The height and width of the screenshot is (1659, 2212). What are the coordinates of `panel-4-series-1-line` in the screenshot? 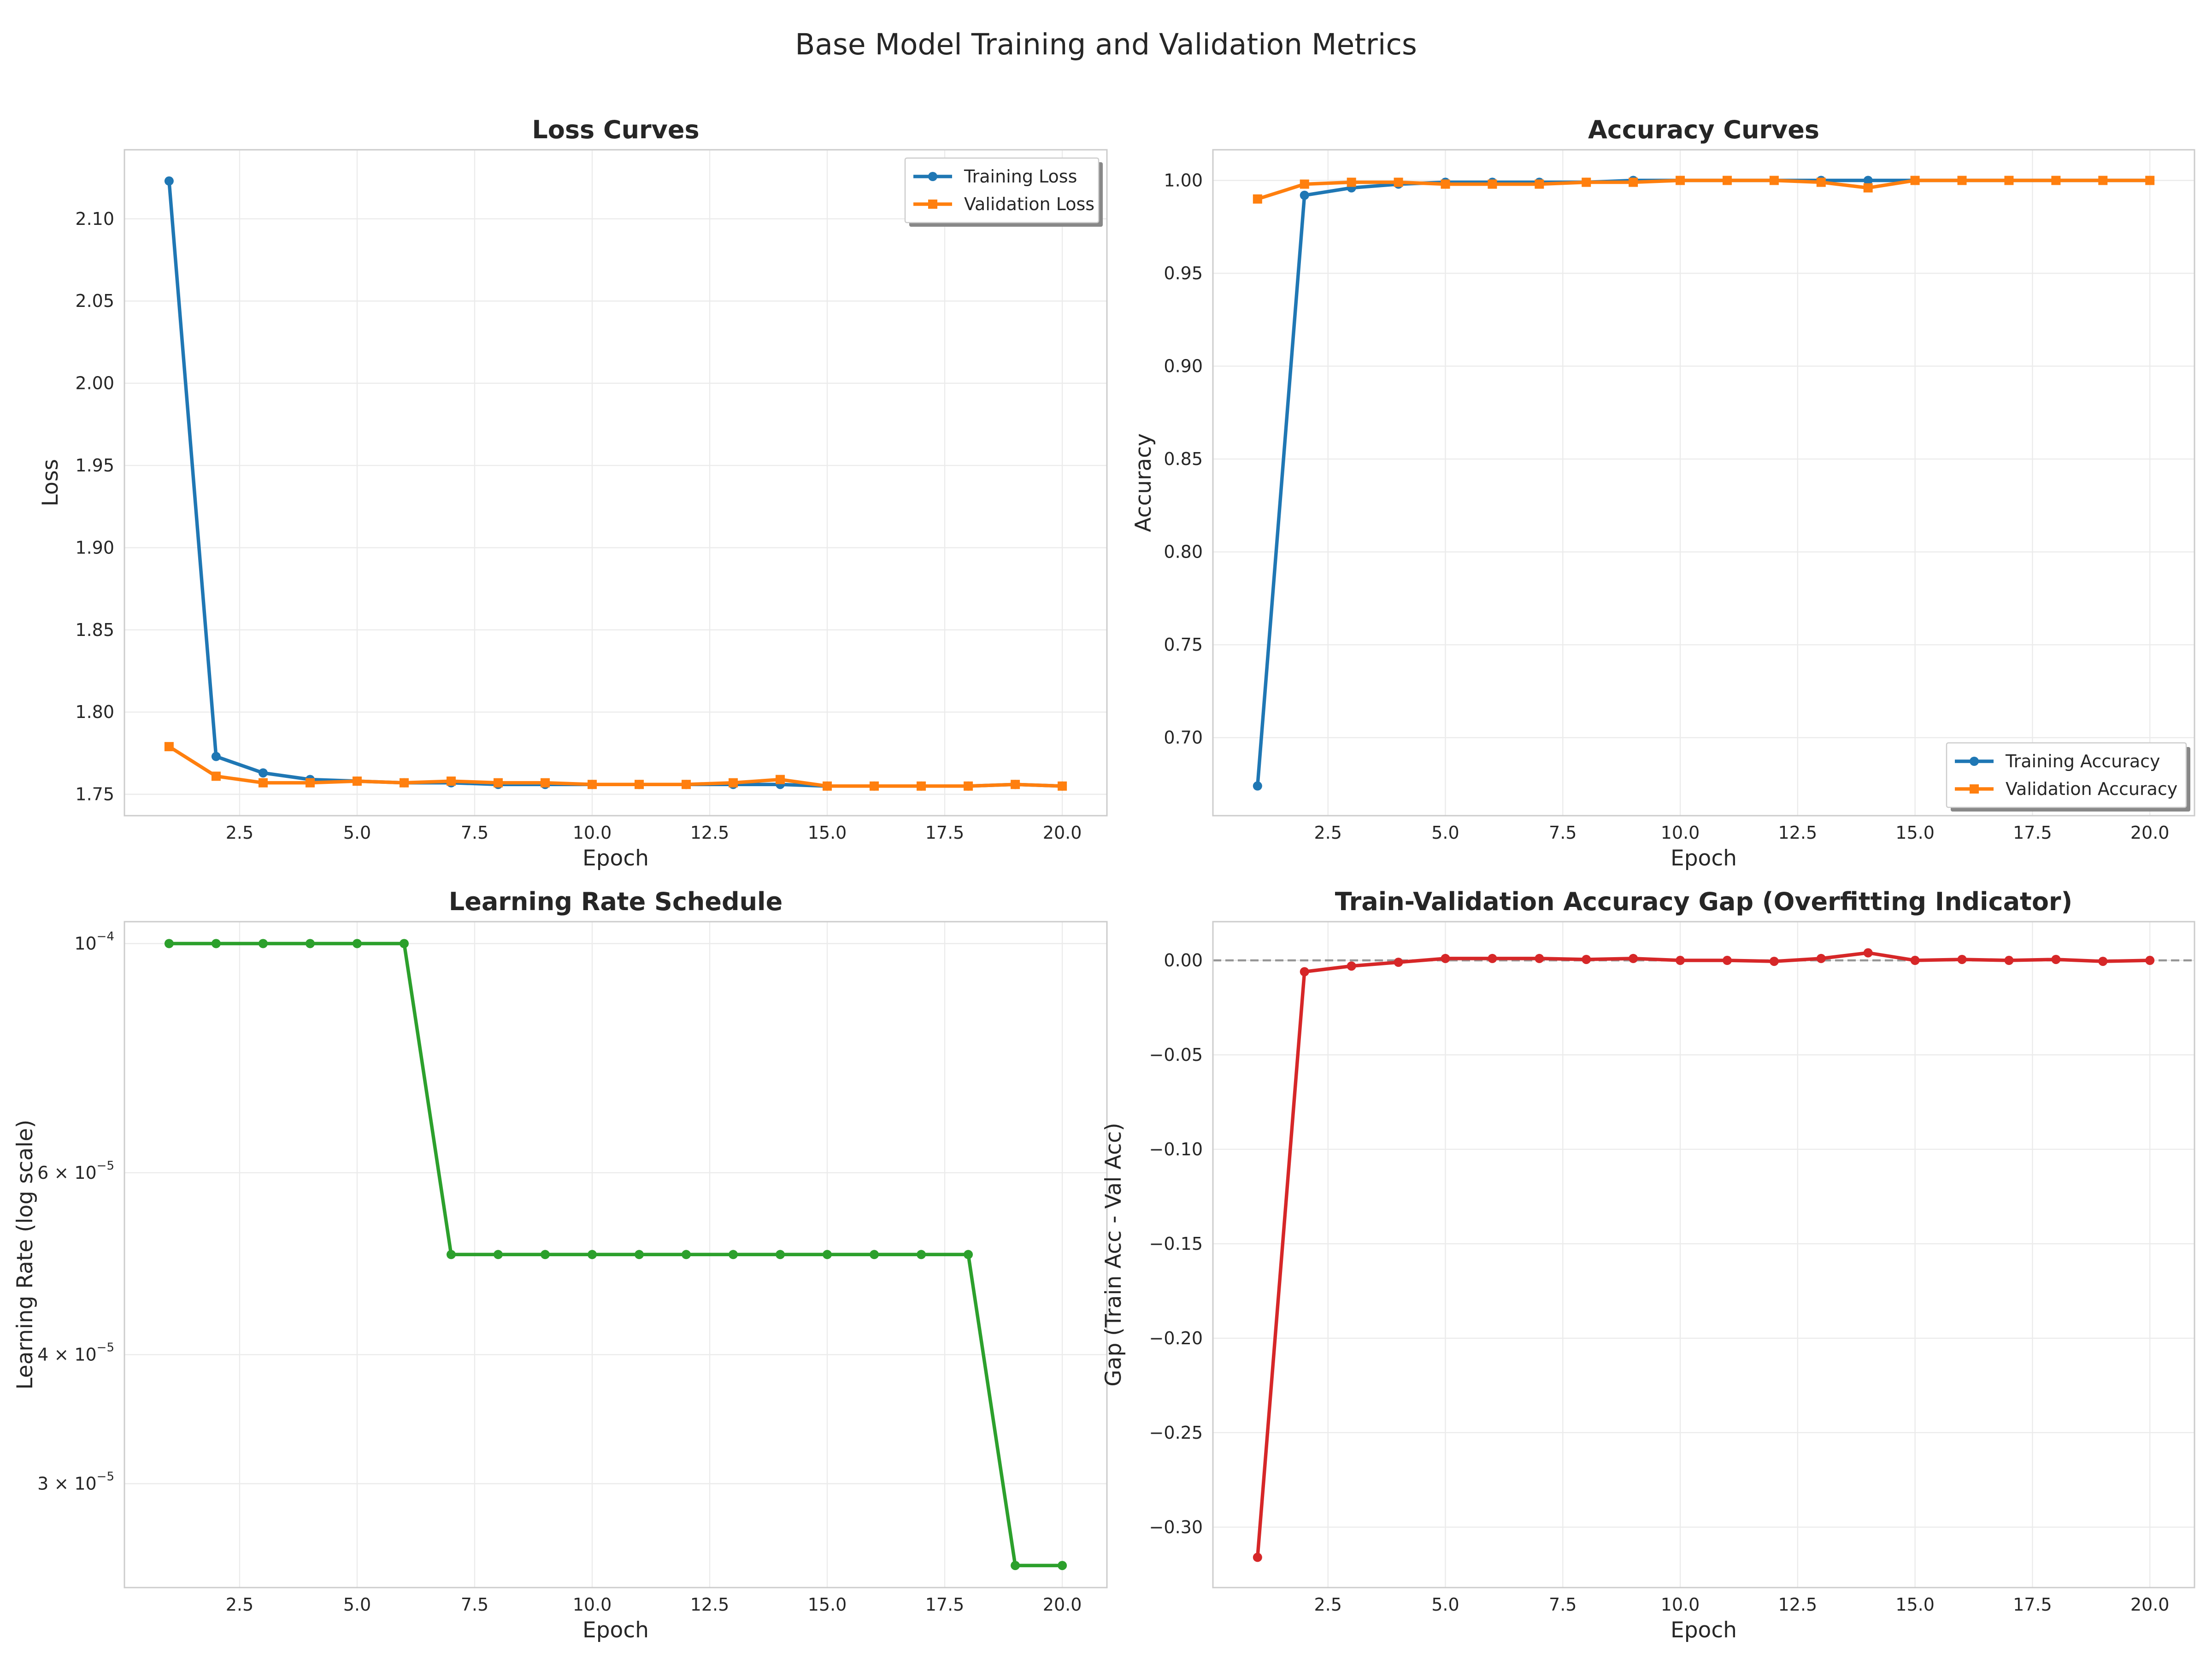 It's located at (1703, 1254).